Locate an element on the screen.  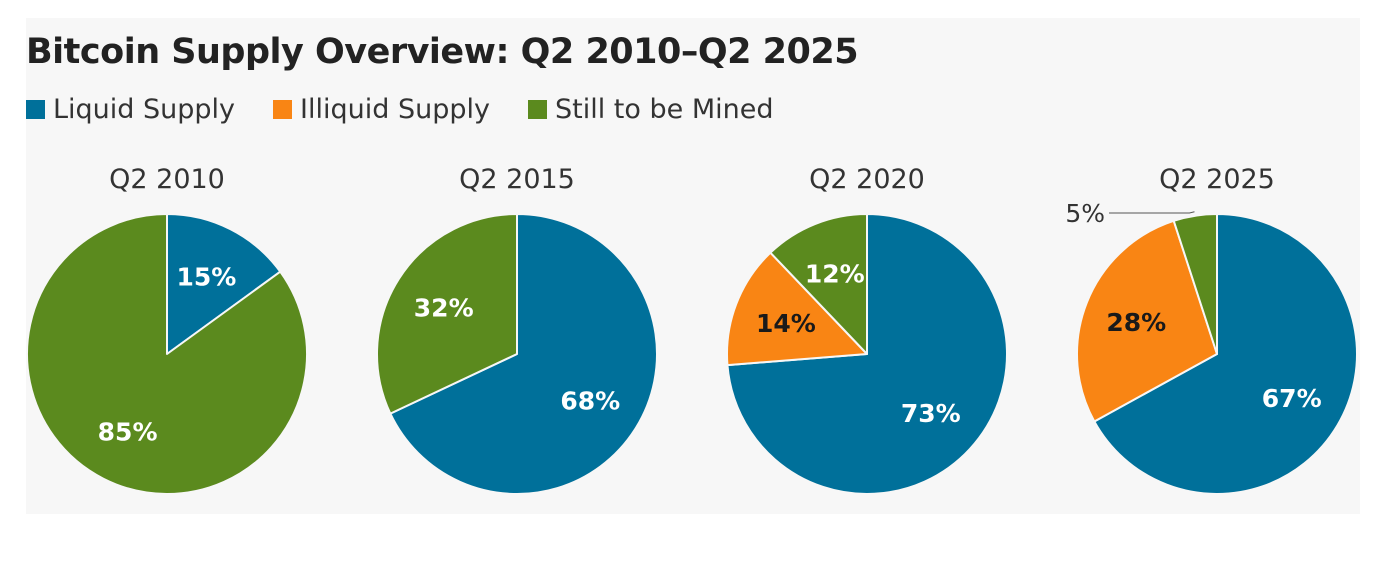
legend-label-liquid: Liquid Supply is located at coordinates (144, 109).